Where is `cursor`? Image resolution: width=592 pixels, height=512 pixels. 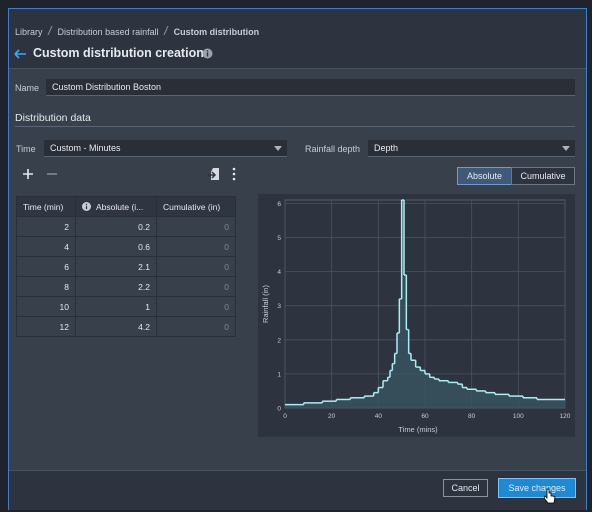
cursor is located at coordinates (550, 496).